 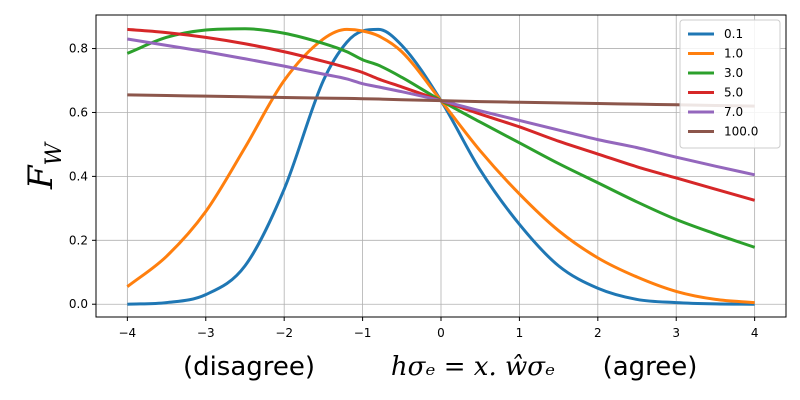 I want to click on x-axis-ticks: −4 −3 −2 −1 0 1 2 3 4, so click(x=439, y=328).